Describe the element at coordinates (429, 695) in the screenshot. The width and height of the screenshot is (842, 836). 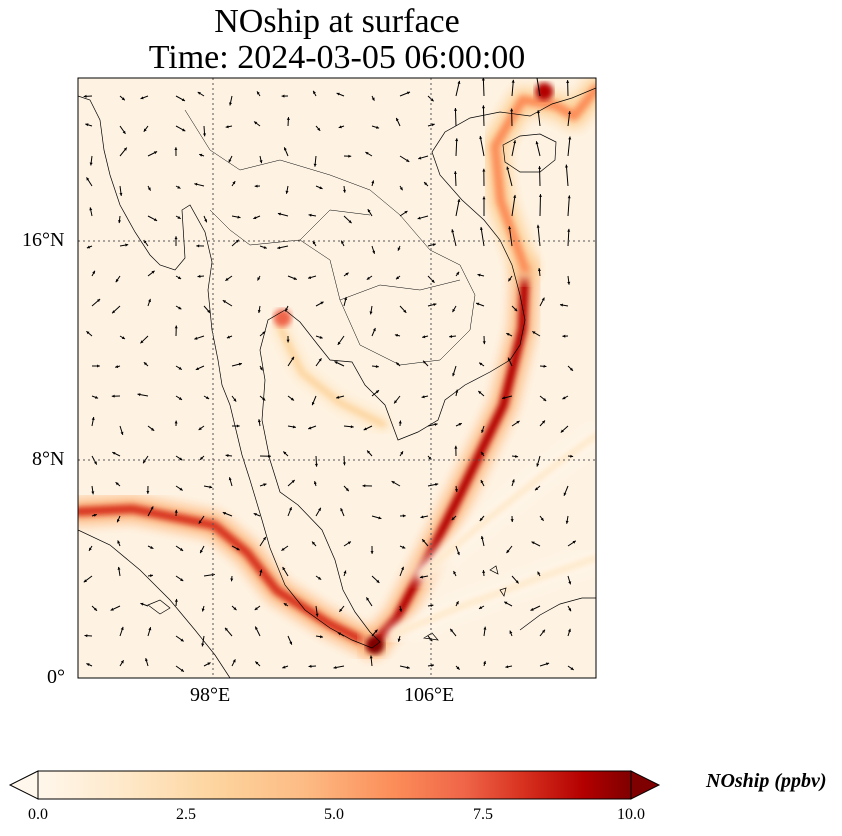
I see `lon-label-106e: 106°E` at that location.